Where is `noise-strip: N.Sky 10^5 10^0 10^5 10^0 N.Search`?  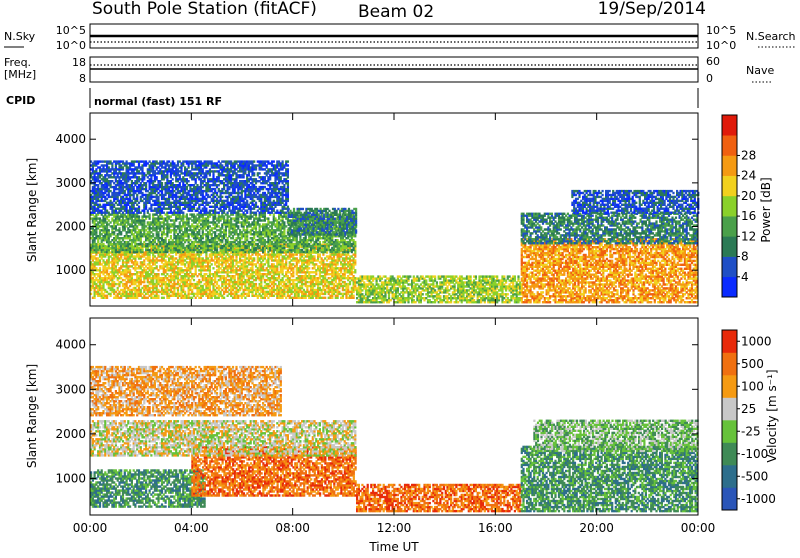 noise-strip: N.Sky 10^5 10^0 10^5 10^0 N.Search is located at coordinates (400, 38).